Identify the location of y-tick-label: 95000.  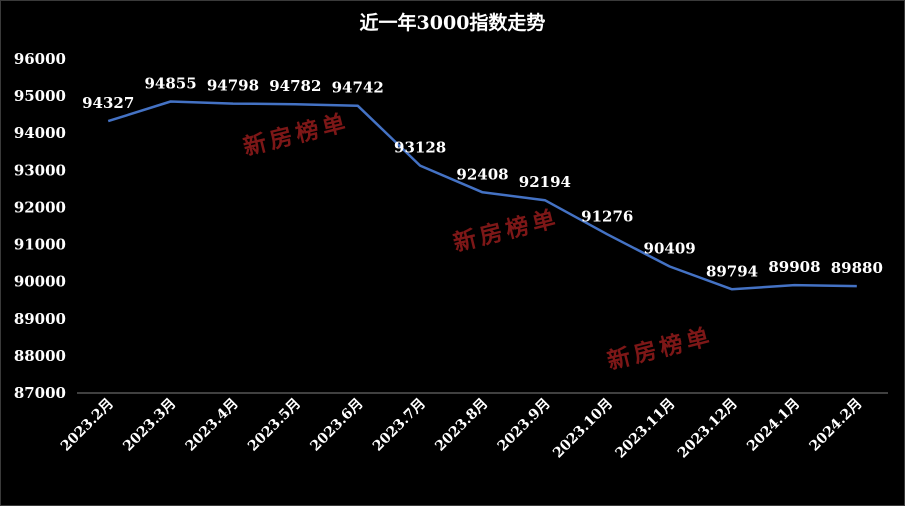
(40, 96).